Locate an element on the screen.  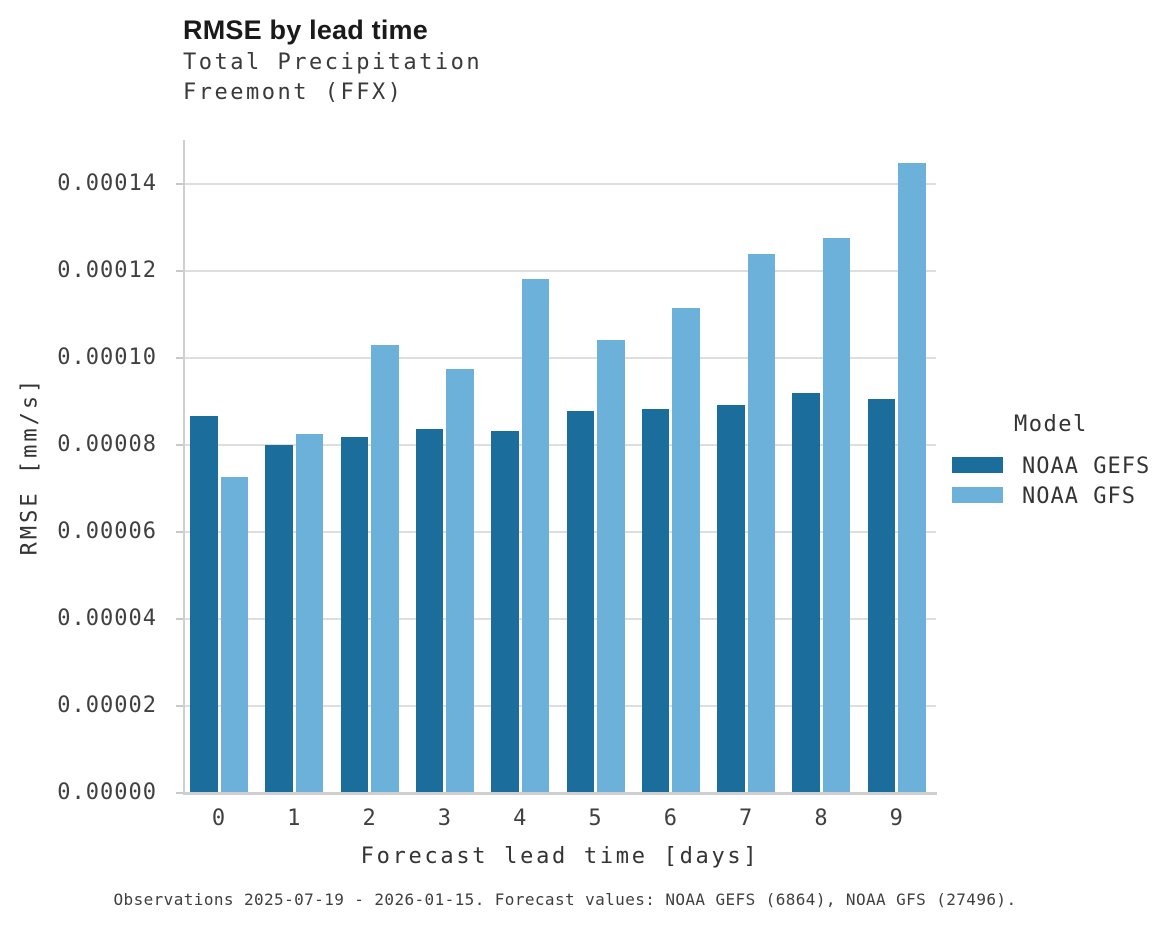
chart-subtitle-line-2: Freemont (FFX) is located at coordinates (293, 92).